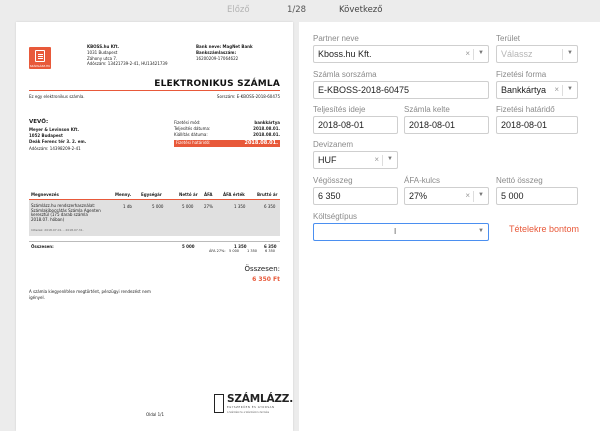 The image size is (600, 431). Describe the element at coordinates (127, 206) in the screenshot. I see `item-qty: 1 db` at that location.